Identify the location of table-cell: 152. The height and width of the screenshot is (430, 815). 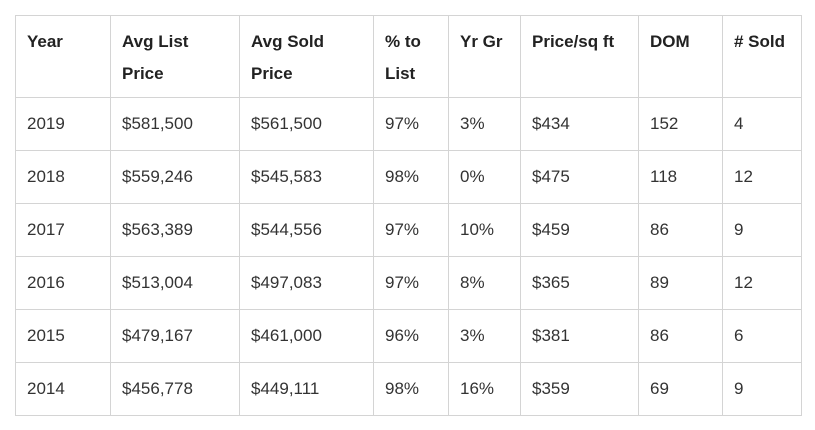
(680, 124).